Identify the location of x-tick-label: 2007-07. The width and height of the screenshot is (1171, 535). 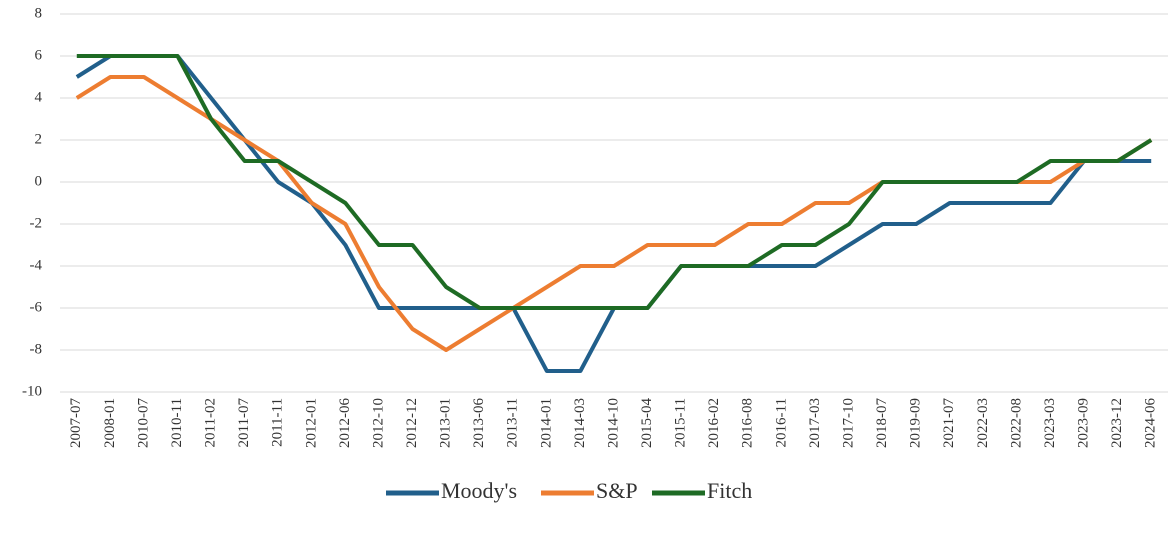
(76, 423).